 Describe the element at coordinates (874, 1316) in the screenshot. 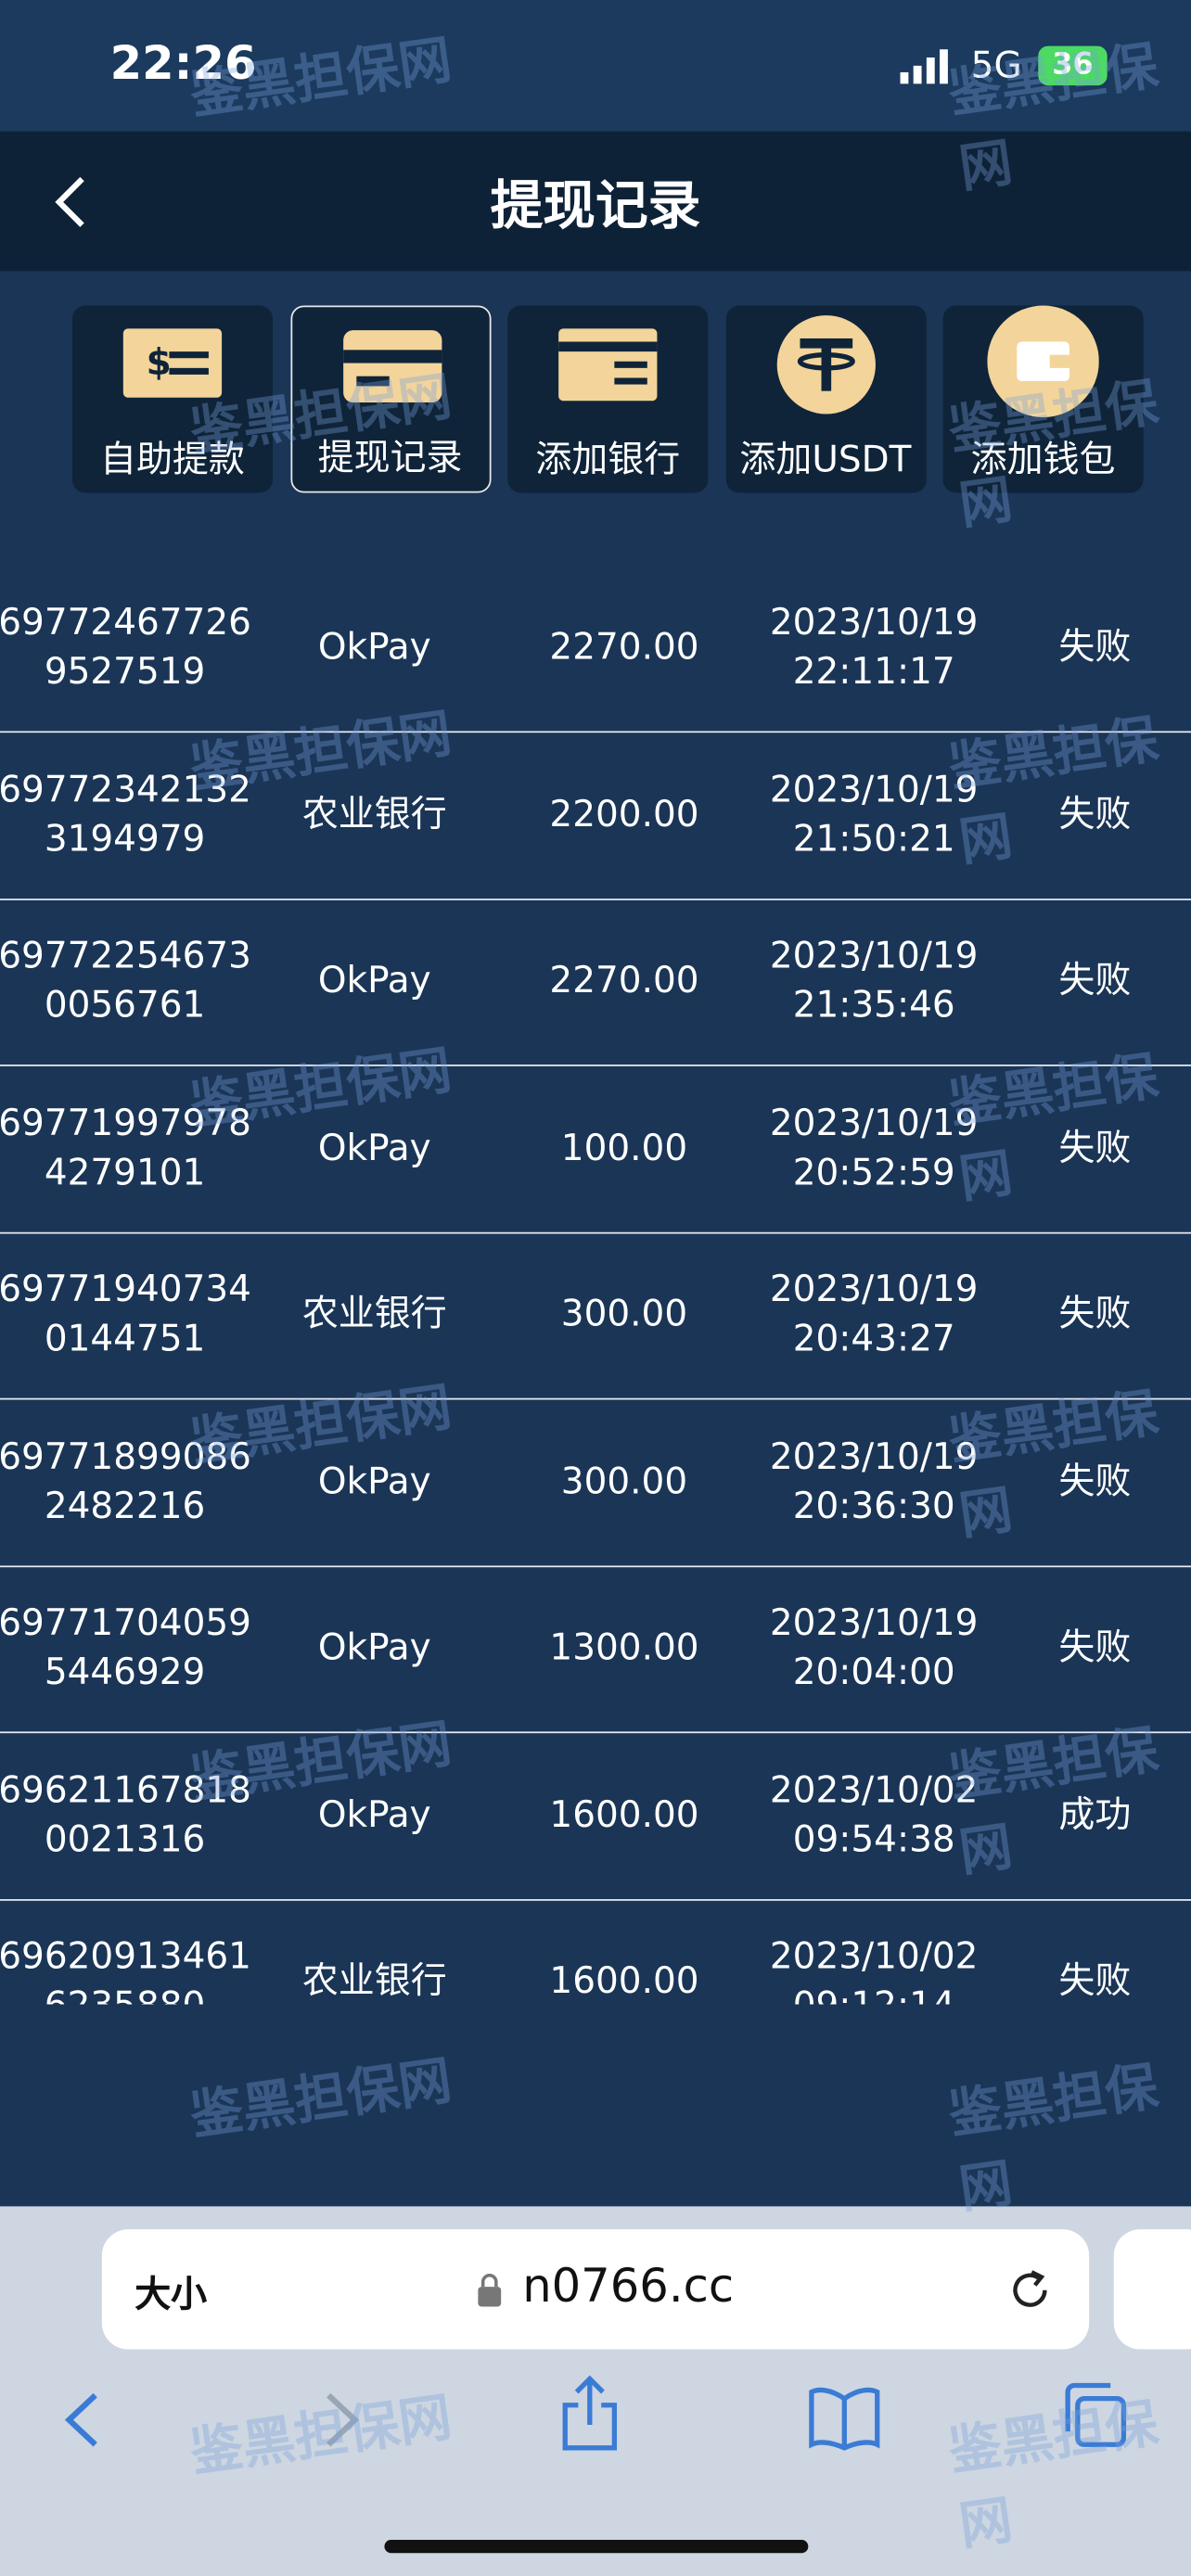

I see `datetime: 2023/10/19 20:43:27` at that location.